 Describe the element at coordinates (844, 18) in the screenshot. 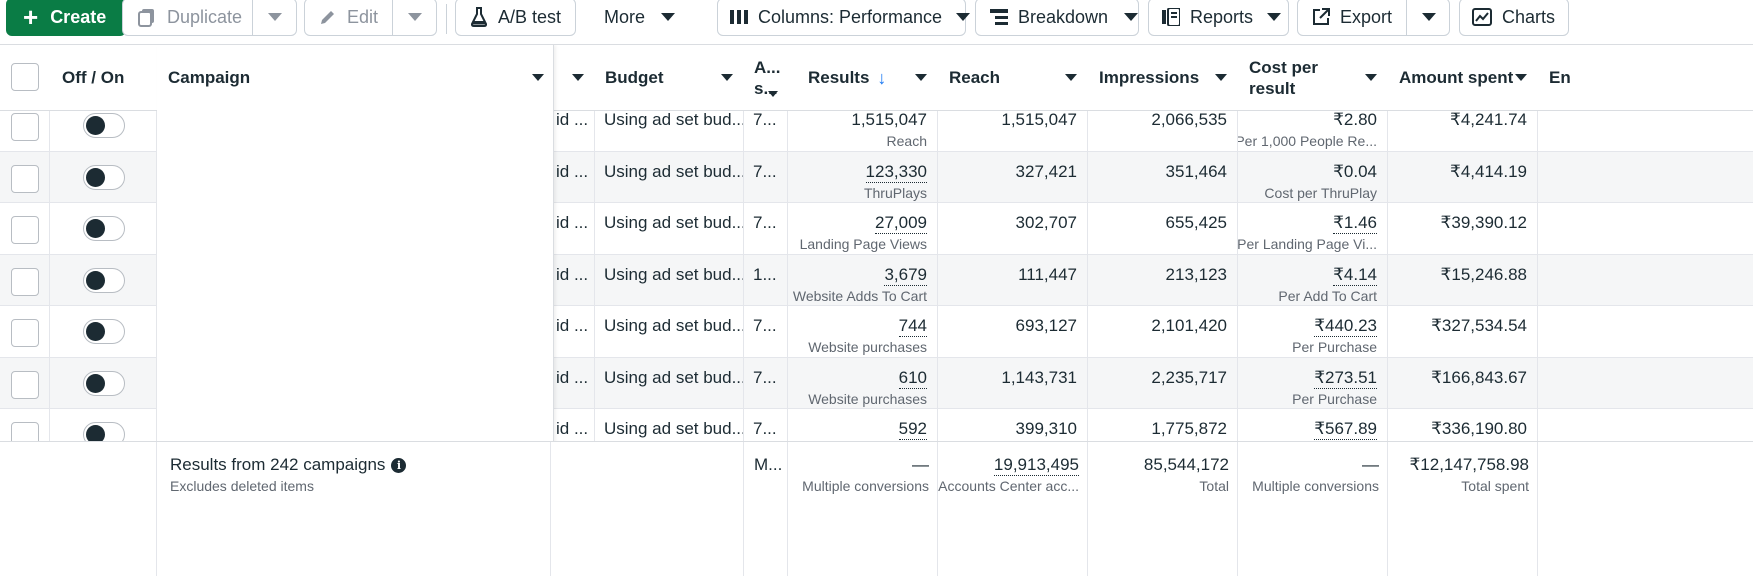

I see `columns-button: Columns: Performance` at that location.